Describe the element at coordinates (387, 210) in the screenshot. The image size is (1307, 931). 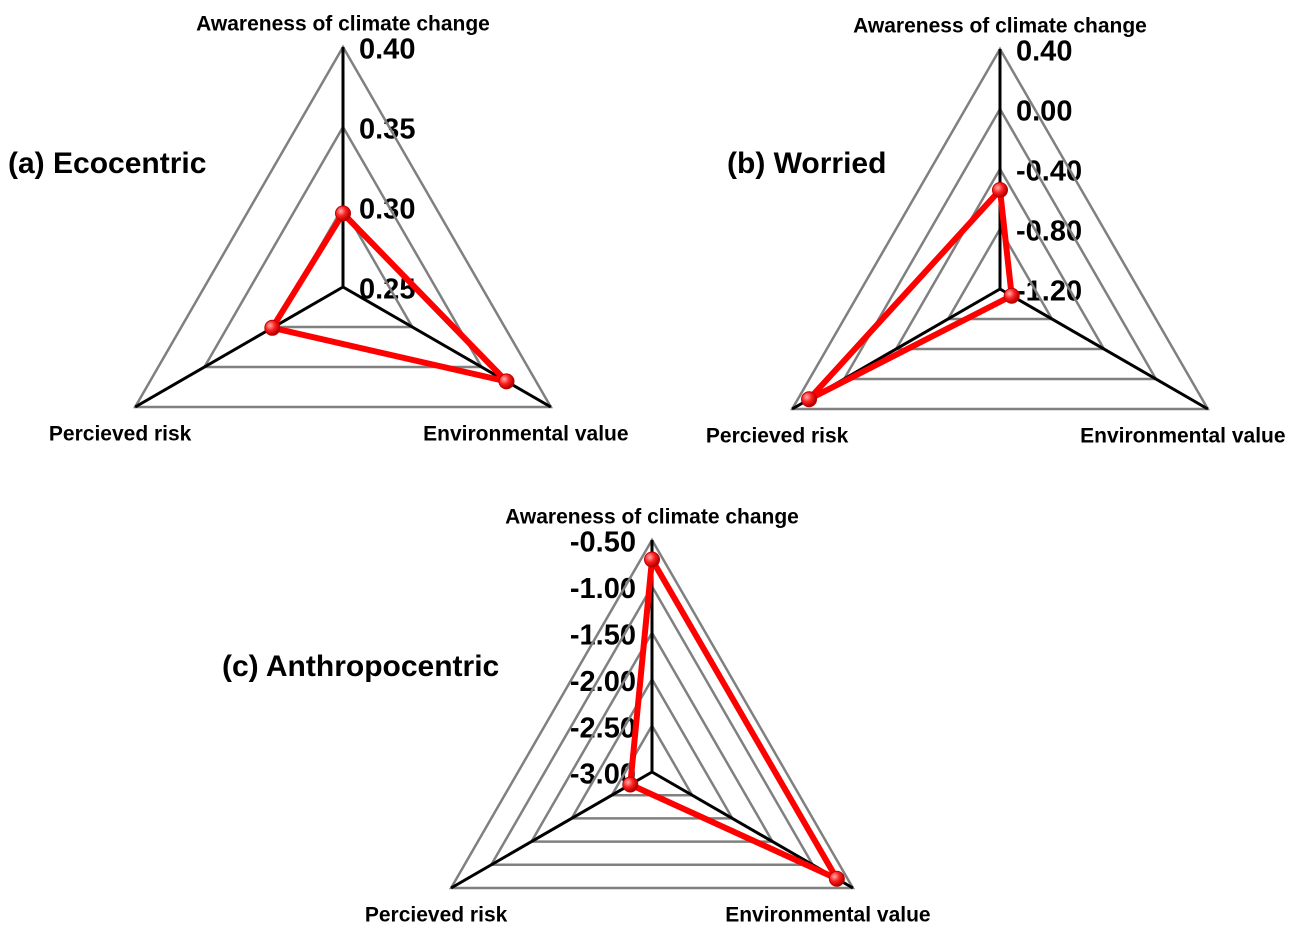
I see `r-tick-label: 0.30` at that location.